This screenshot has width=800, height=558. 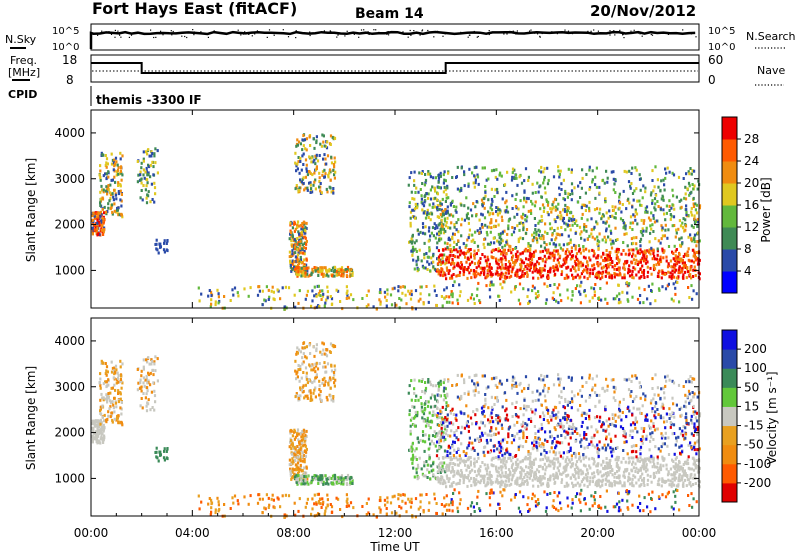 What do you see at coordinates (395, 37) in the screenshot?
I see `noise-panel-frame` at bounding box center [395, 37].